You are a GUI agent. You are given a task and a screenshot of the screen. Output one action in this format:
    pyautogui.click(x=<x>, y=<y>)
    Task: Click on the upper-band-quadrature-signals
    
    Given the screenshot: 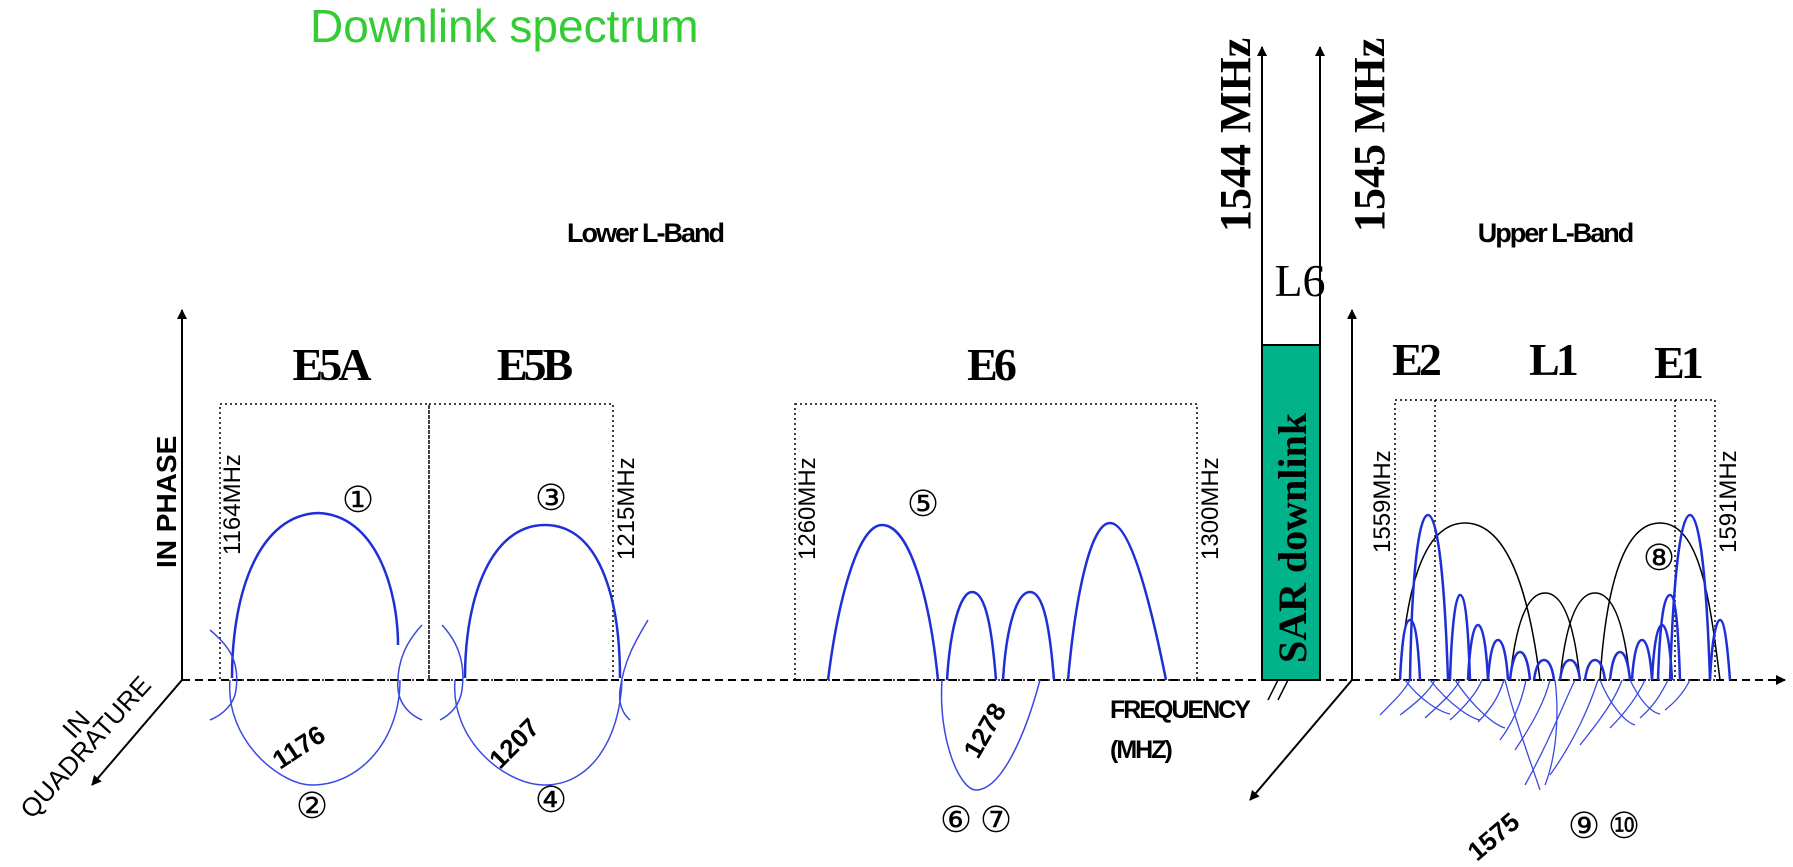 What is the action you would take?
    pyautogui.click(x=1535, y=735)
    